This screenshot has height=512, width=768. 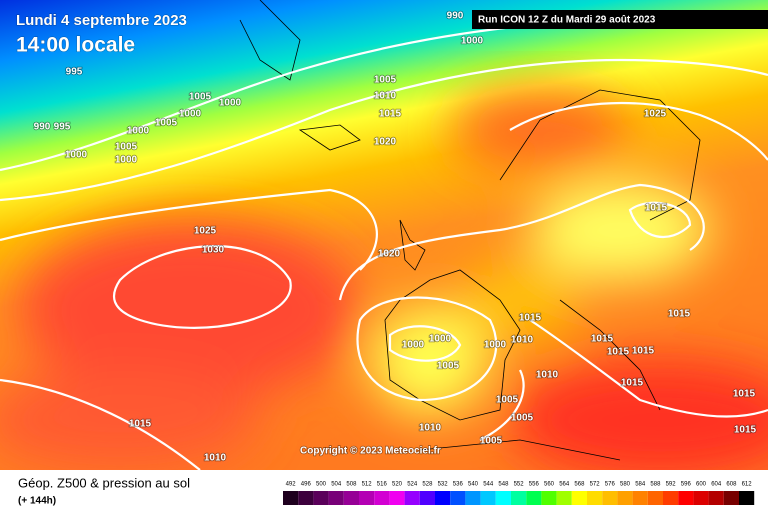 What do you see at coordinates (519, 485) in the screenshot?
I see `scale-label: 552` at bounding box center [519, 485].